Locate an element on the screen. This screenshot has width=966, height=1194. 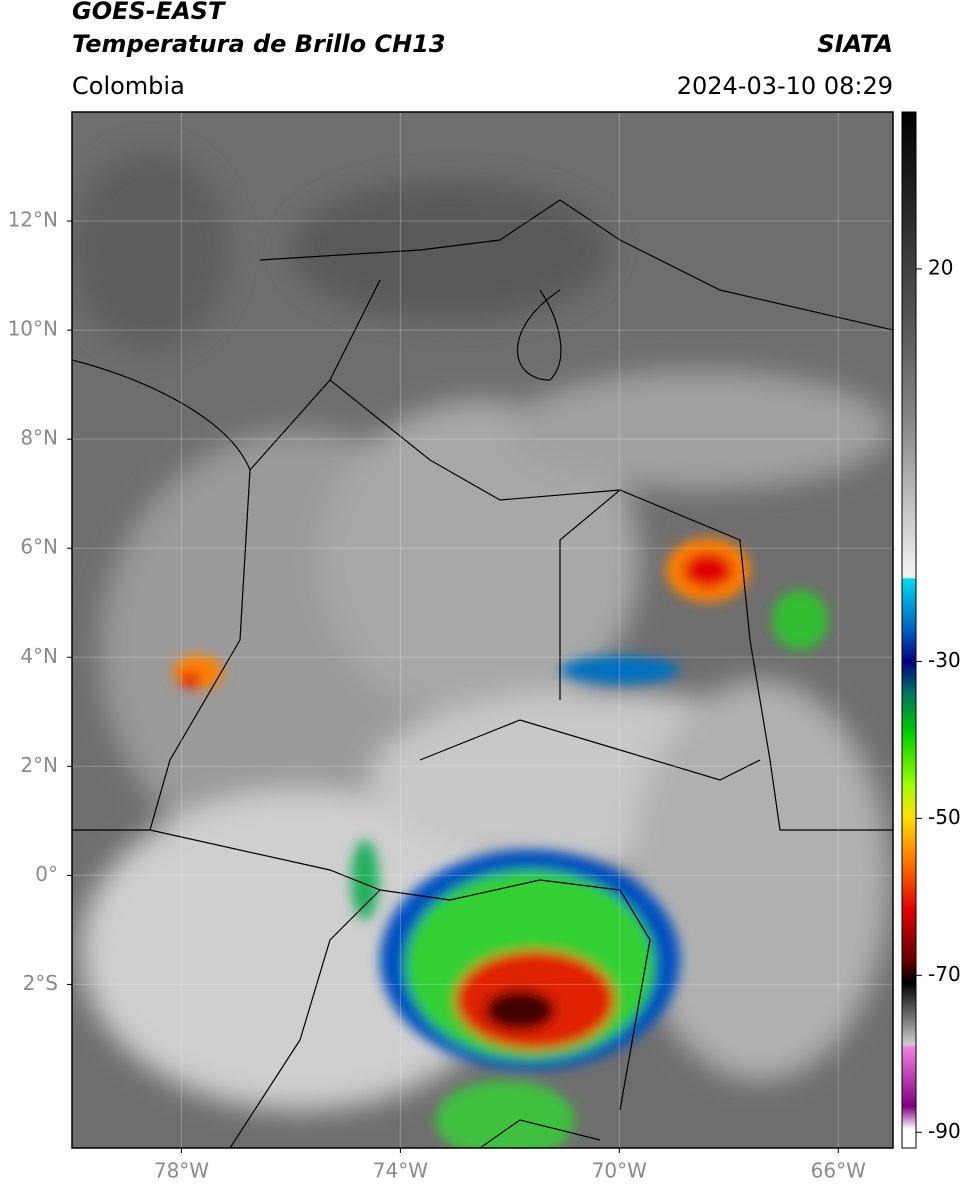
colorbar-tick-label: -70 is located at coordinates (944, 974).